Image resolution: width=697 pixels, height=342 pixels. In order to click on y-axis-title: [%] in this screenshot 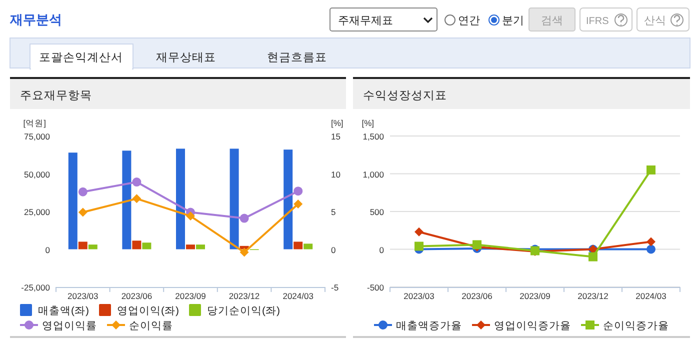, I will do `click(368, 123)`.